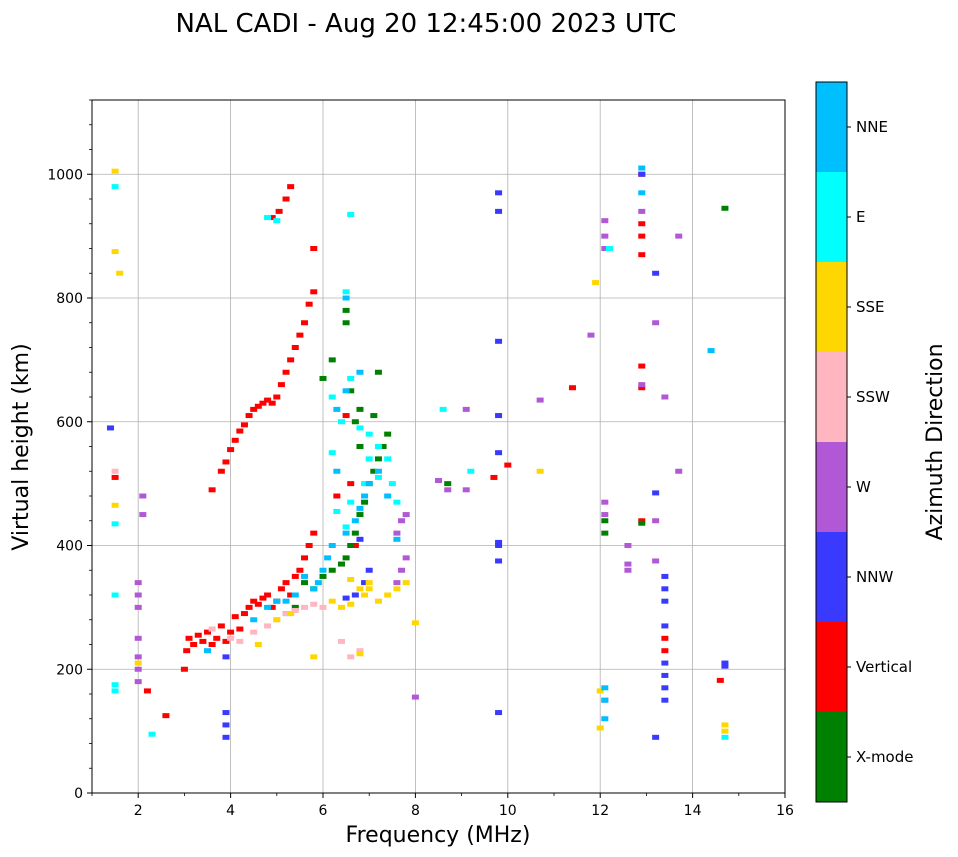 Image resolution: width=958 pixels, height=857 pixels. I want to click on y-tick-label: 0, so click(78, 794).